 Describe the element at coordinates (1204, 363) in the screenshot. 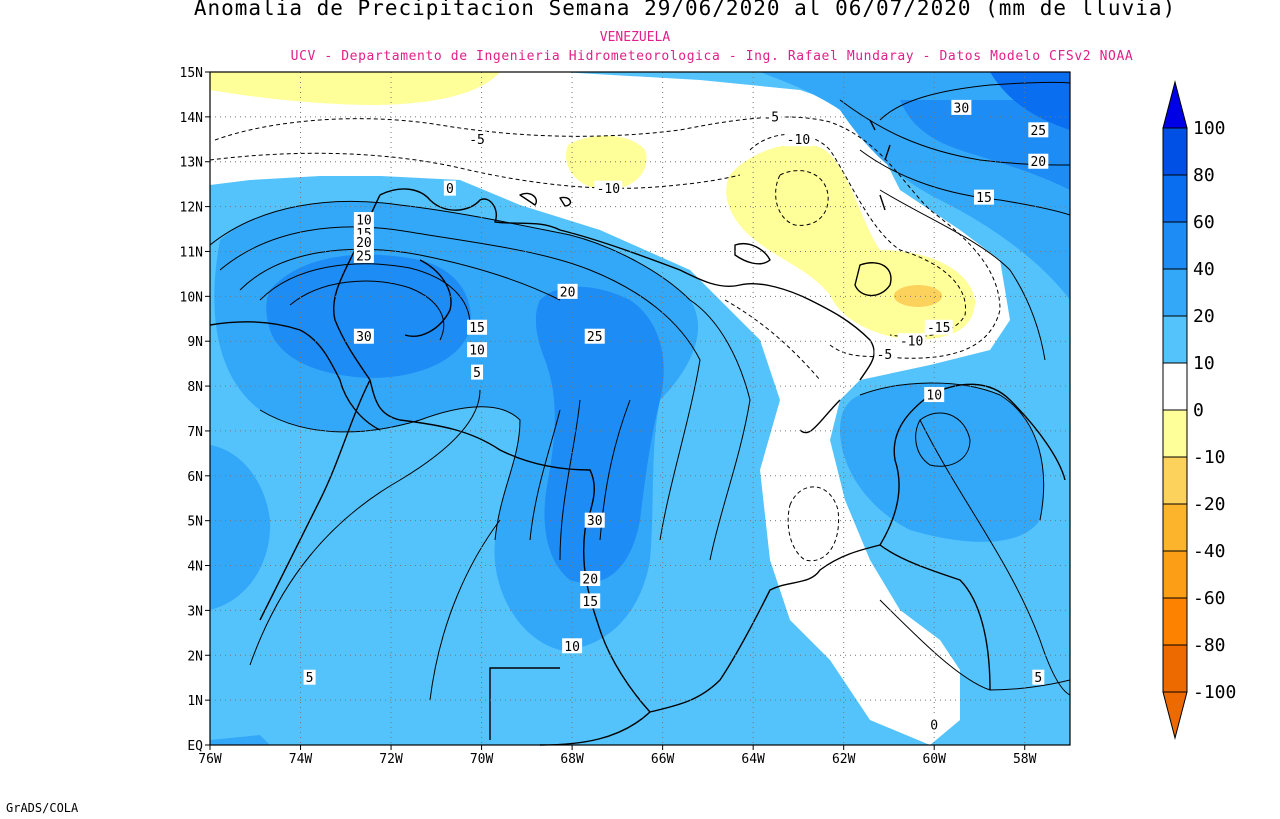

I see `legend-label: 10` at that location.